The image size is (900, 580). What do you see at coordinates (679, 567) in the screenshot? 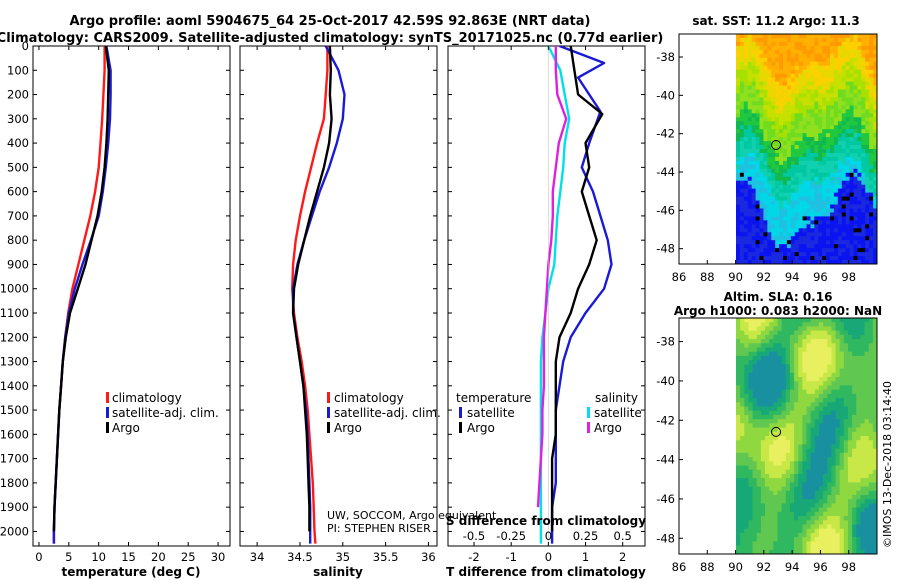
I see `sla-x-tick-label: 86` at bounding box center [679, 567].